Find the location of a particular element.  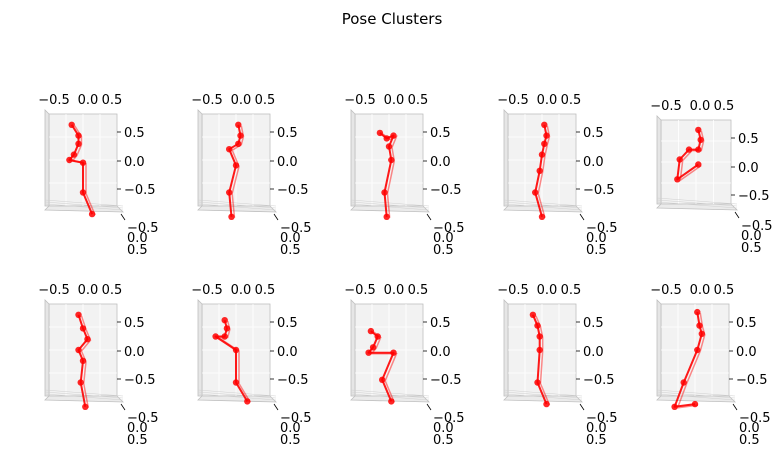

subplot-10: −0.5 0.0 0.50.50.0−0.5−0.50.00.5 is located at coordinates (710, 365).